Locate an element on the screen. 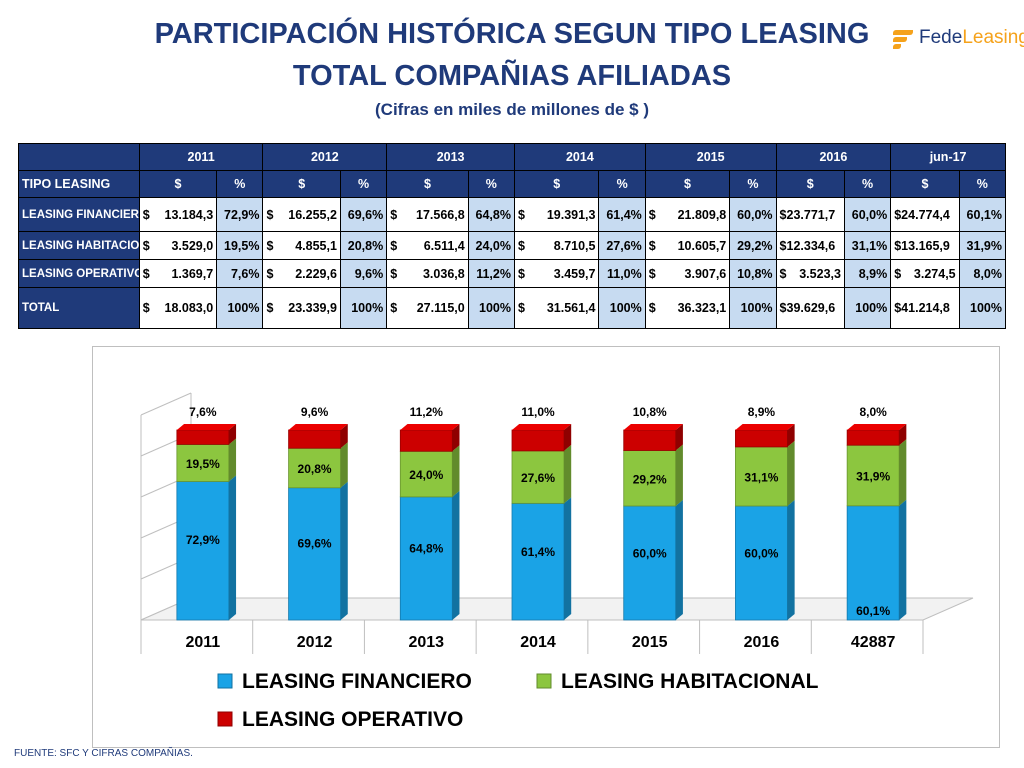 This screenshot has height=768, width=1024. data-label-habitacional: 27,6% is located at coordinates (538, 478).